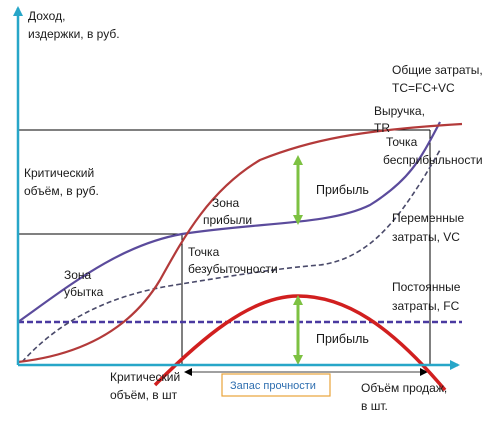 The height and width of the screenshot is (423, 500). What do you see at coordinates (423, 88) in the screenshot?
I see `total-cost-label-line2: TC=FC+VC` at bounding box center [423, 88].